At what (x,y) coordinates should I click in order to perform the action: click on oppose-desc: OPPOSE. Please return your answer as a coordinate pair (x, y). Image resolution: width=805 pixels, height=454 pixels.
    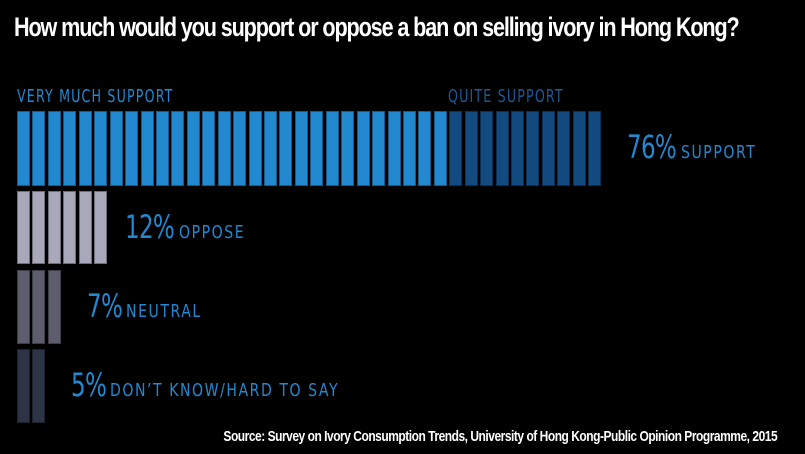
    Looking at the image, I should click on (212, 232).